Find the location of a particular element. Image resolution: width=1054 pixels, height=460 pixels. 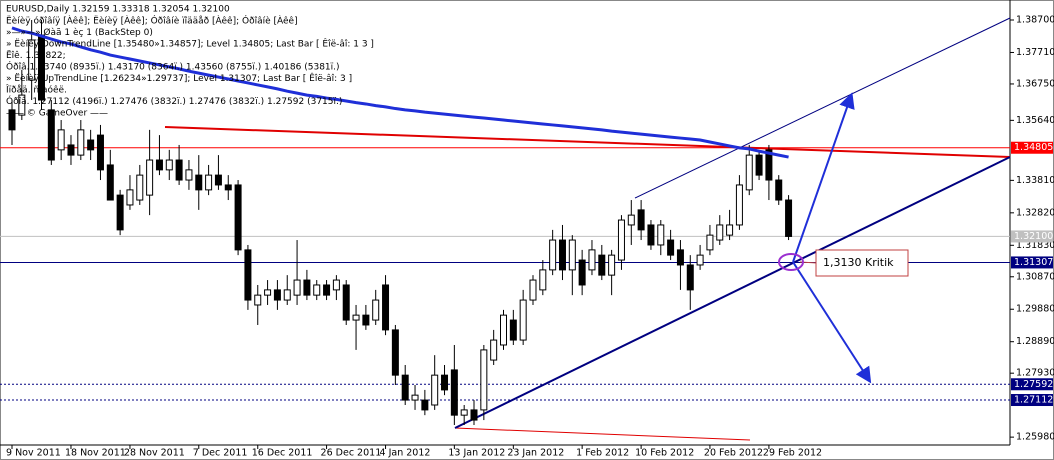

x-tick-label: 18 Nov 2011 is located at coordinates (95, 453).